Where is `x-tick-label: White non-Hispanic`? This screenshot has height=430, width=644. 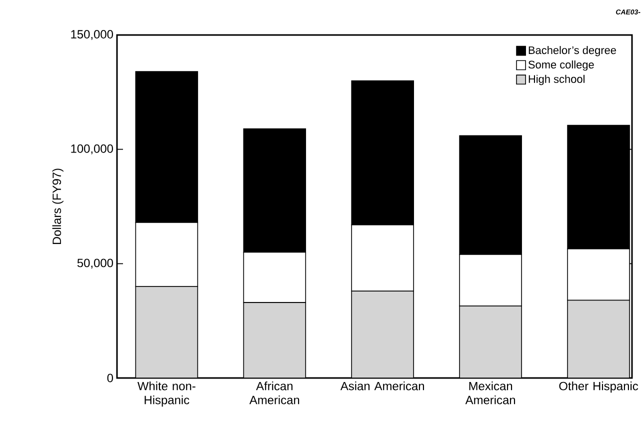 x-tick-label: White non-Hispanic is located at coordinates (166, 394).